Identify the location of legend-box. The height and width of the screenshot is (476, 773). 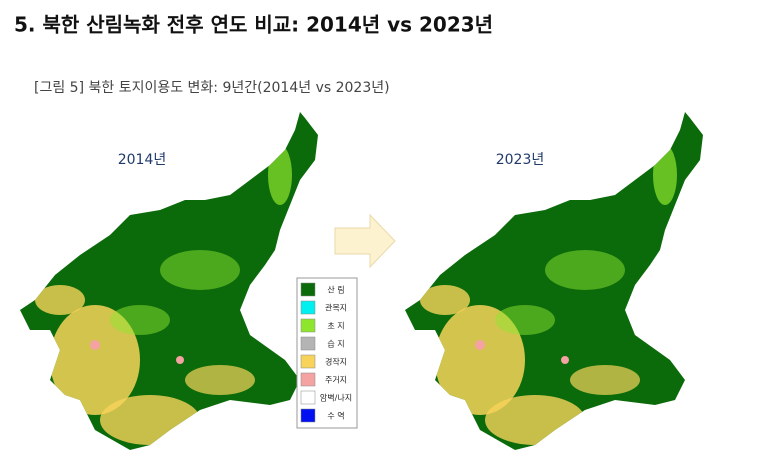
(327, 353).